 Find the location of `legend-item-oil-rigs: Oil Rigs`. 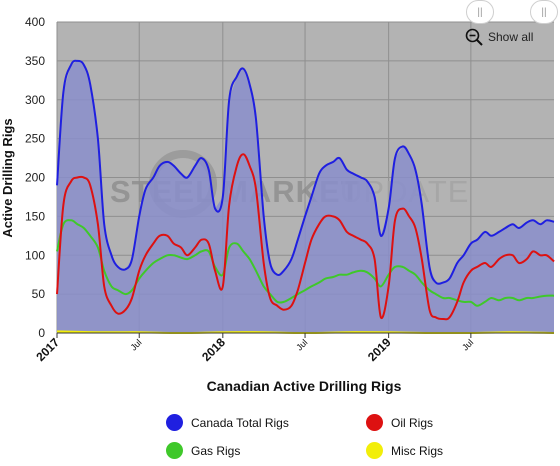

legend-item-oil-rigs: Oil Rigs is located at coordinates (399, 422).